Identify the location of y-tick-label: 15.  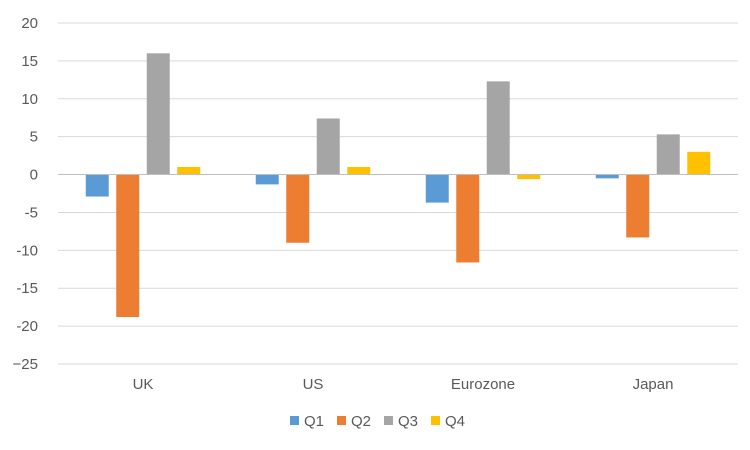
(29, 61).